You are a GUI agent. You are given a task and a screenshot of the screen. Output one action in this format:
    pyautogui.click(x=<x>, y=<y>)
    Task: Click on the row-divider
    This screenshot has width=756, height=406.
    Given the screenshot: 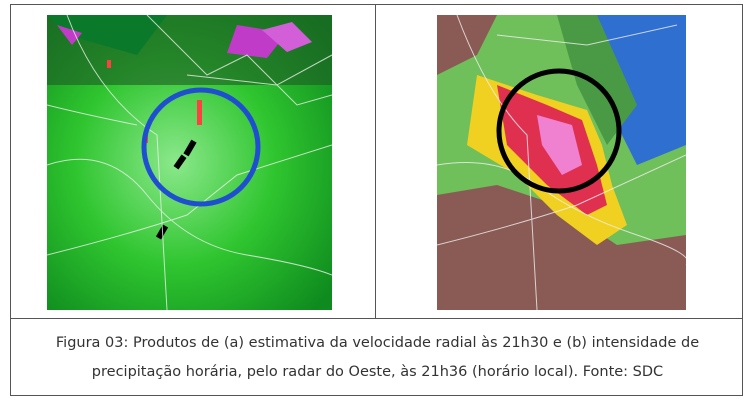 What is the action you would take?
    pyautogui.click(x=376, y=318)
    